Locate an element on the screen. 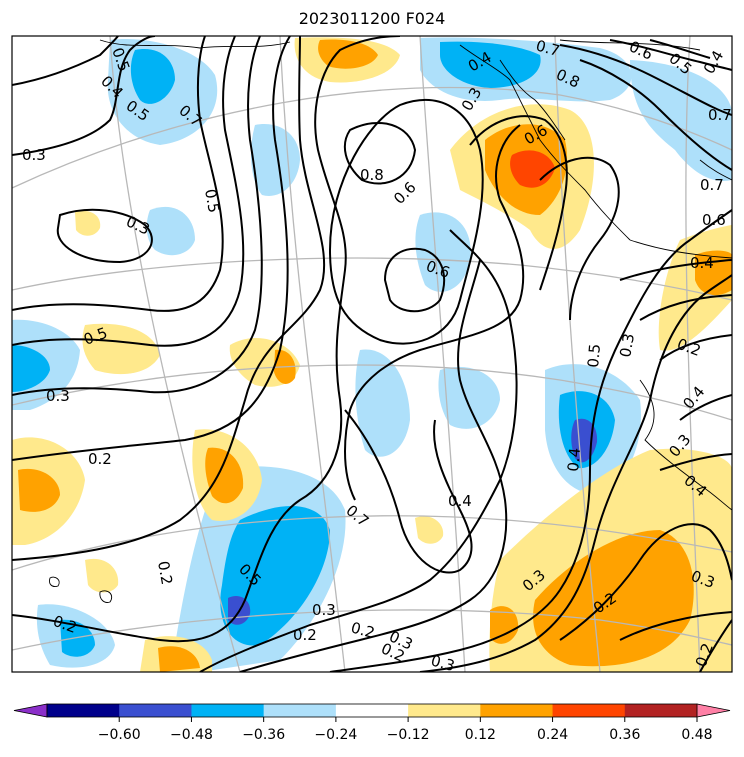 This screenshot has width=744, height=757. map-title: 2023011200 F024 is located at coordinates (372, 18).